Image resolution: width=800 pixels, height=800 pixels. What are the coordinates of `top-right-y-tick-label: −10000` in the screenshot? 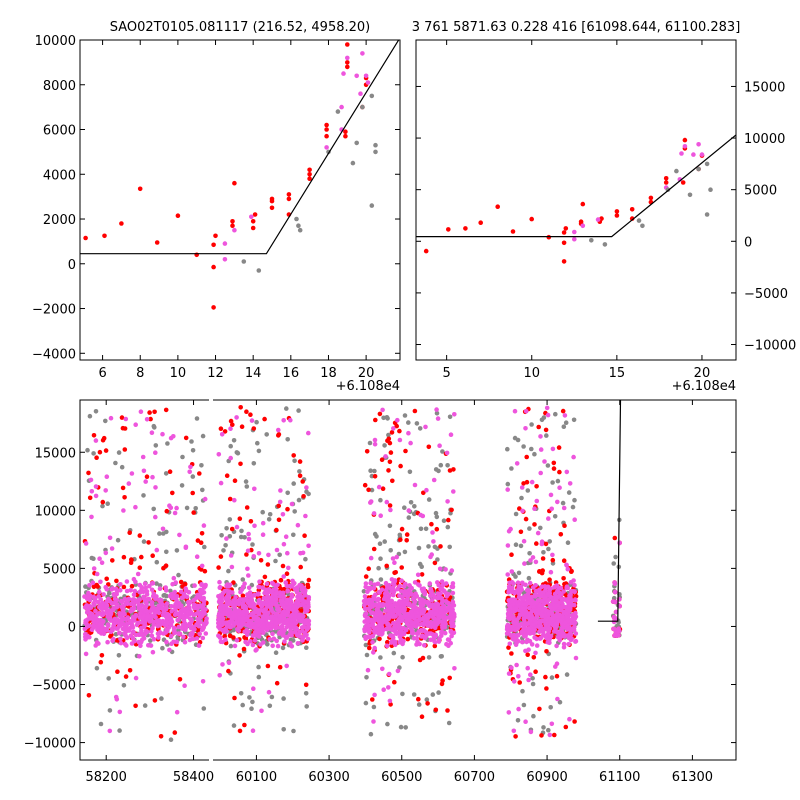 It's located at (770, 346).